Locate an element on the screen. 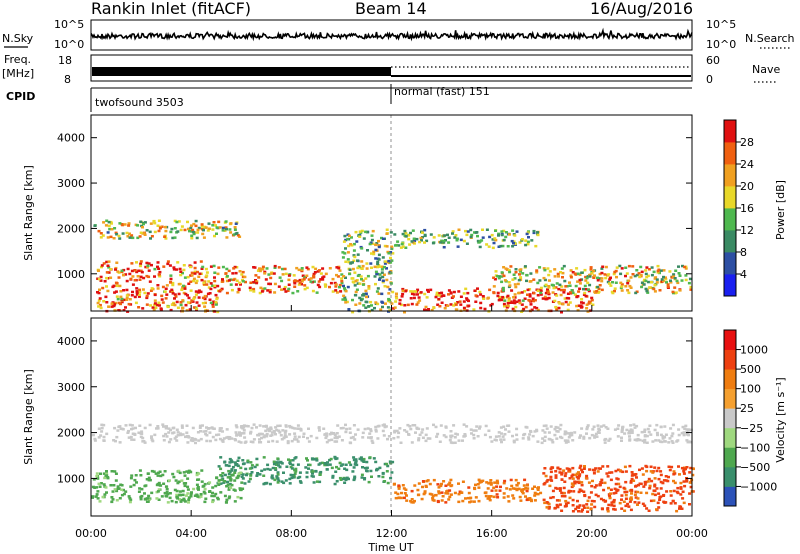 Image resolution: width=800 pixels, height=554 pixels. cpid-label: CPID is located at coordinates (20, 96).